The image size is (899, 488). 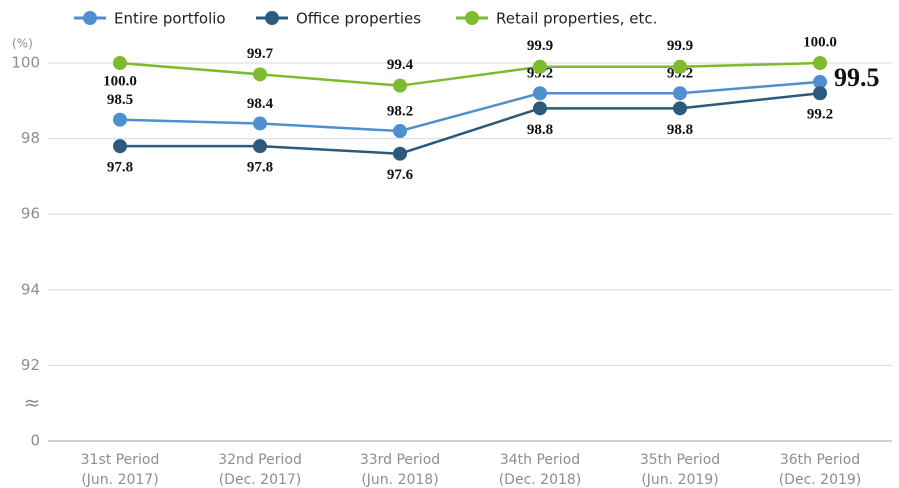 What do you see at coordinates (679, 480) in the screenshot?
I see `x-tick-label: (Jun. 2019)` at bounding box center [679, 480].